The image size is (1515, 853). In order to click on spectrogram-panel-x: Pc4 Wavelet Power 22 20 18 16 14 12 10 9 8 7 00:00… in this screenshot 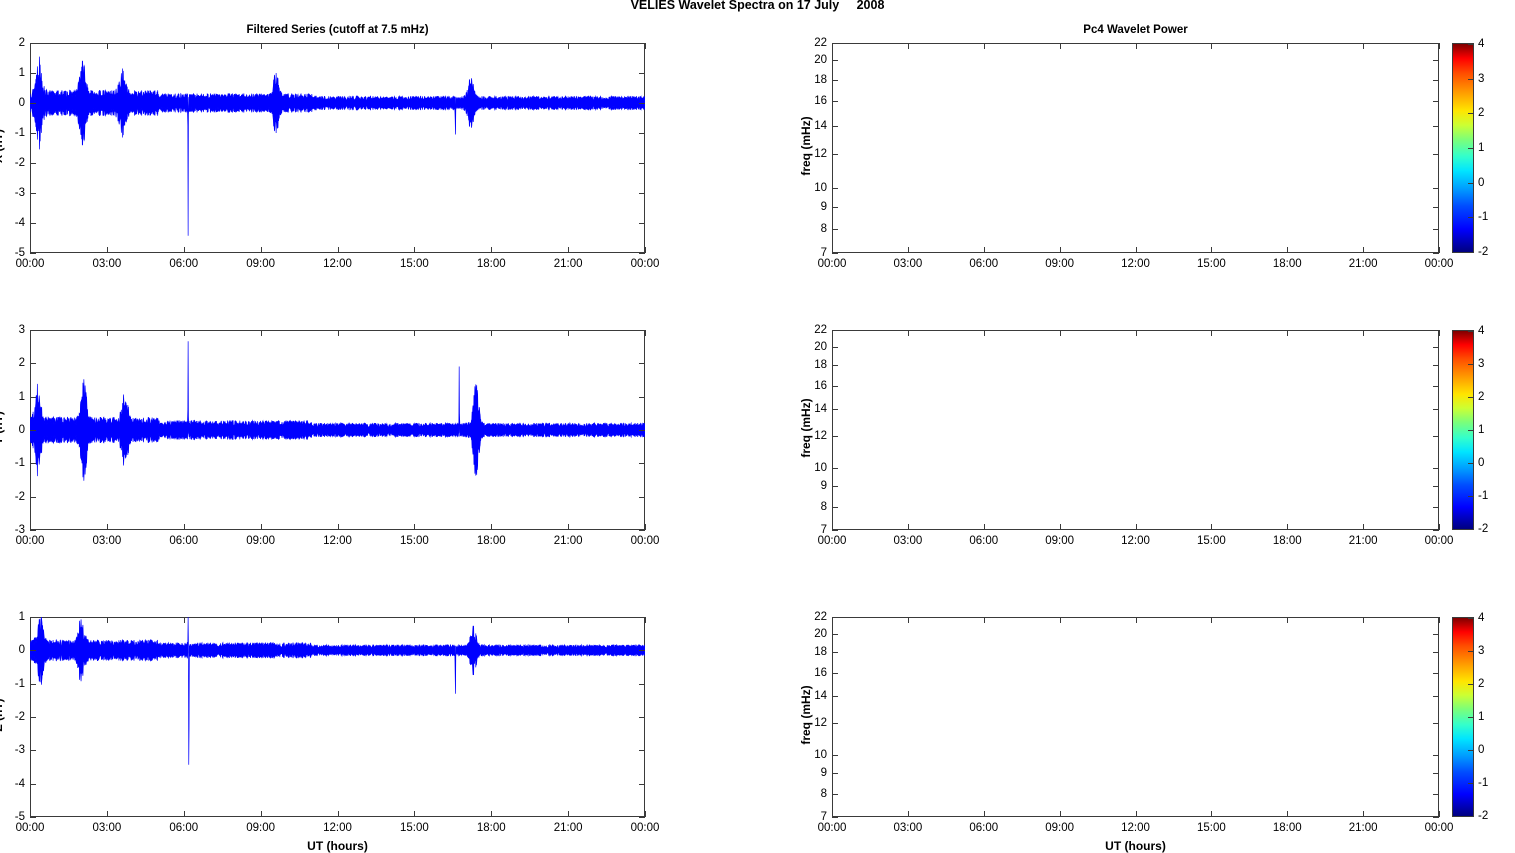, I will do `click(1126, 147)`.